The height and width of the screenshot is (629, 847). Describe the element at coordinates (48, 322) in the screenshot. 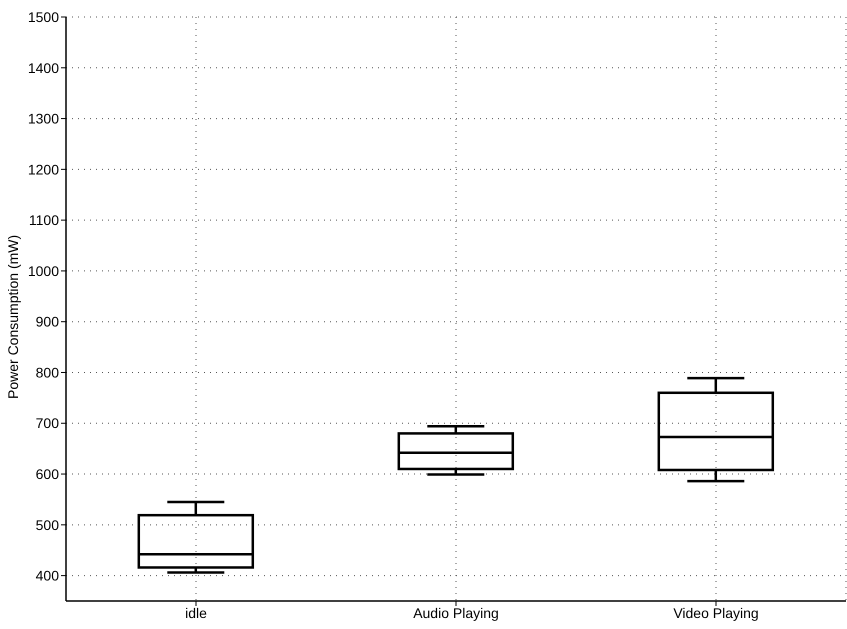

I see `y-tick-label: 900` at that location.